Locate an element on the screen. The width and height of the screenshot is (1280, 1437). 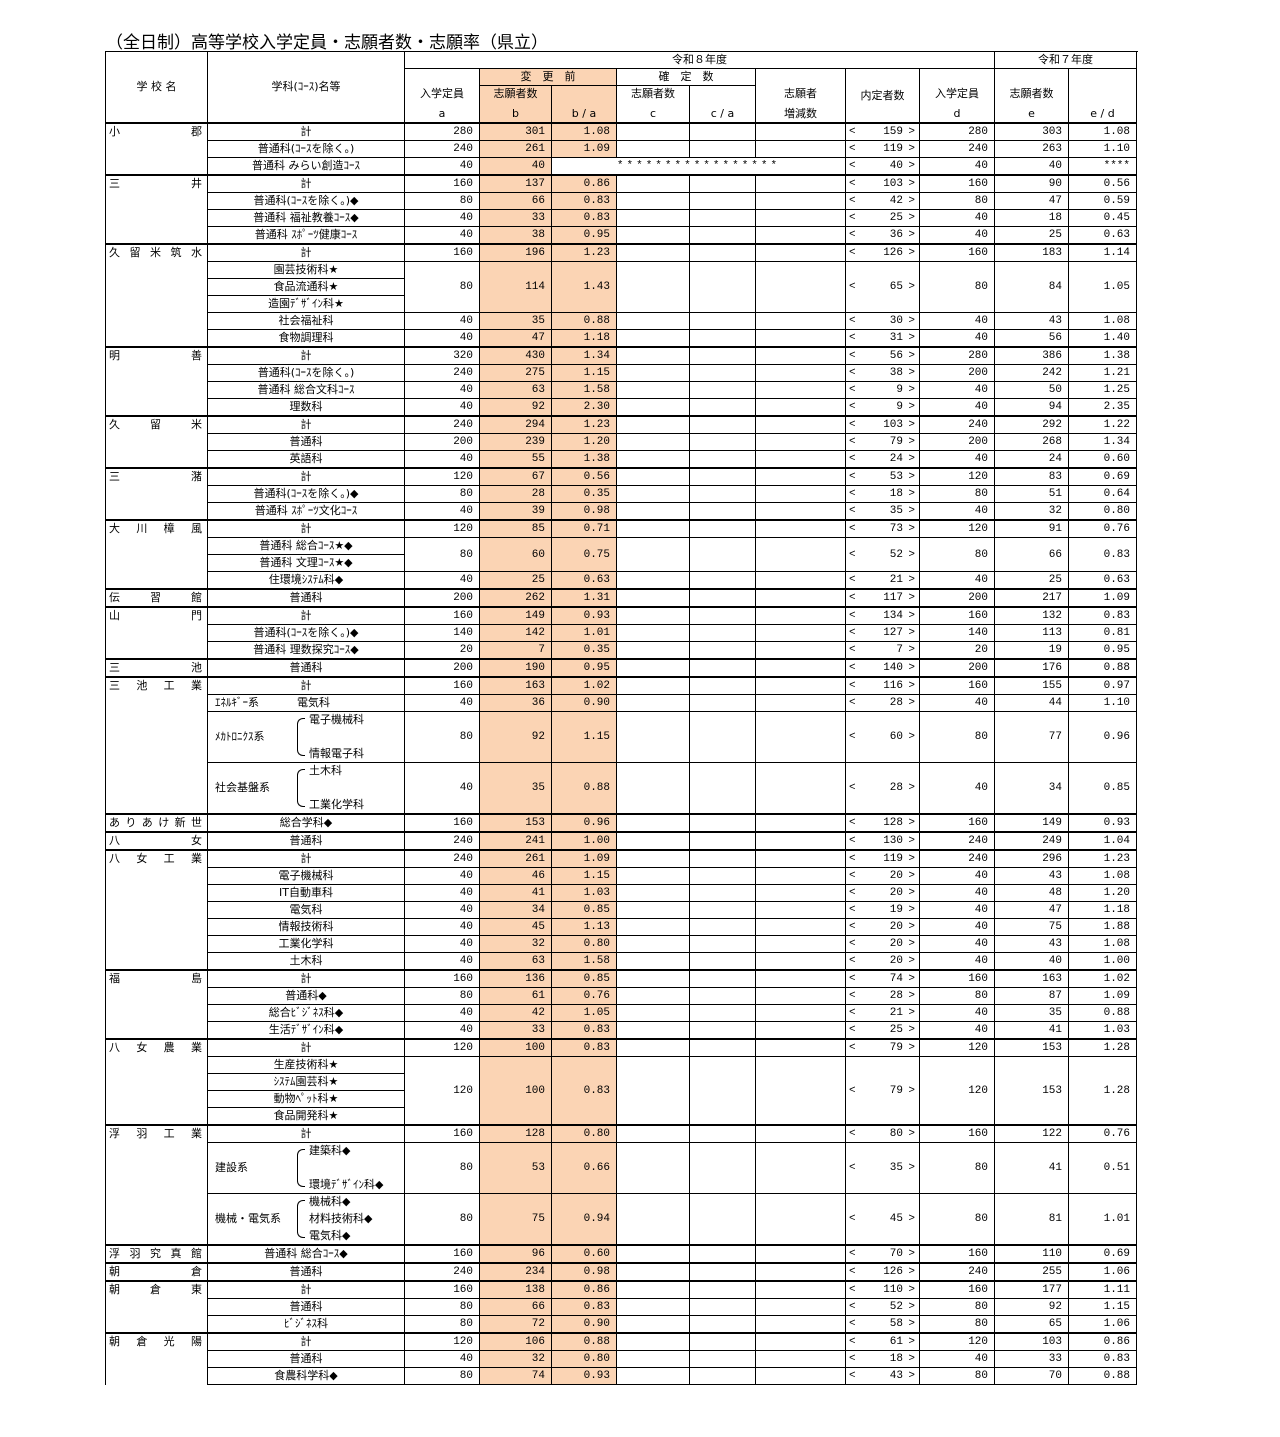
cell-ratio-ba: 0.85 is located at coordinates (584, 910).